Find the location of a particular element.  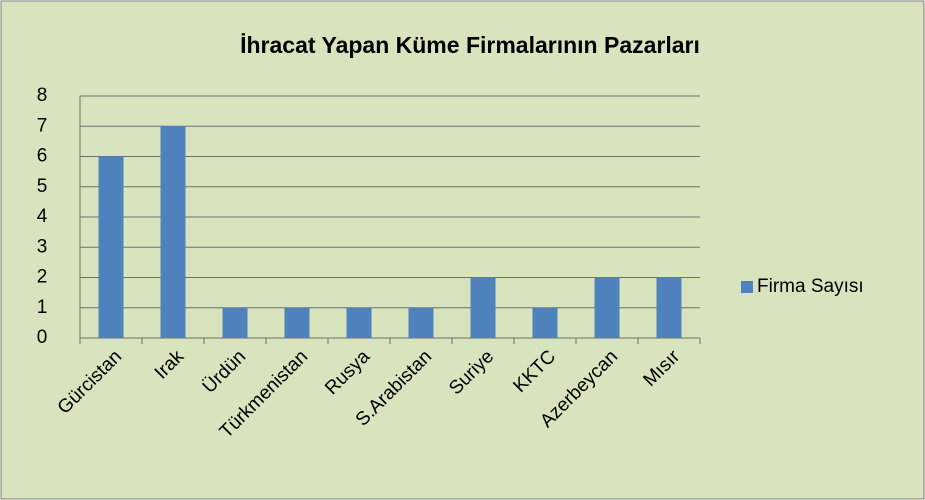

legend-label: Firma Sayısı is located at coordinates (810, 286).